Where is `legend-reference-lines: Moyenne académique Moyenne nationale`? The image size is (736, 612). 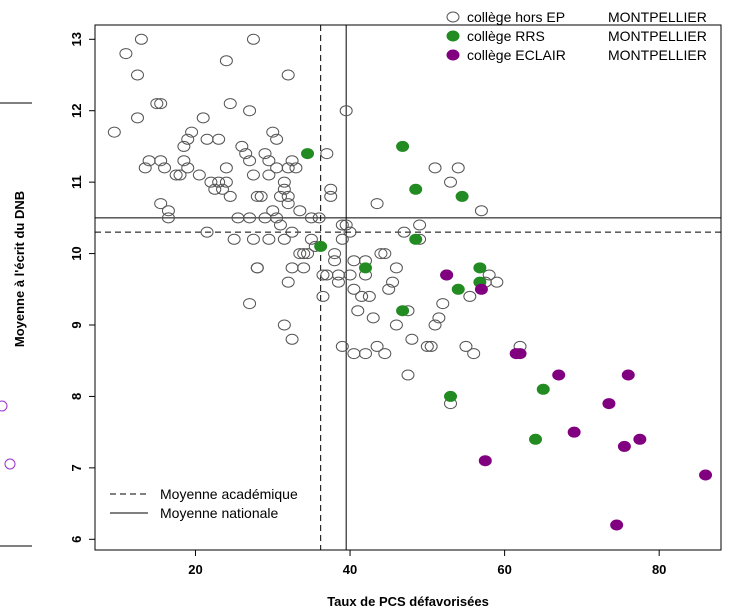 legend-reference-lines: Moyenne académique Moyenne nationale is located at coordinates (204, 503).